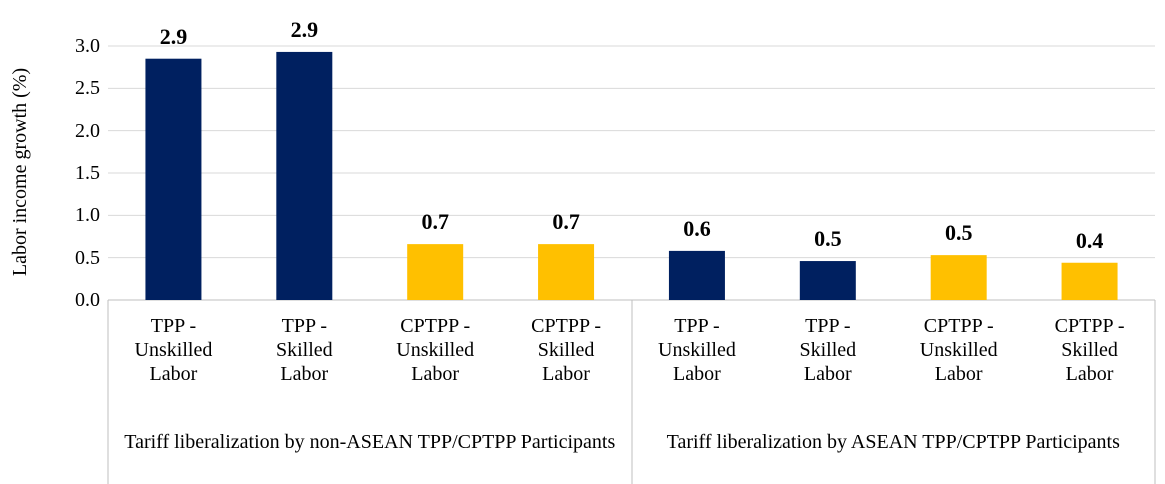 The image size is (1165, 484). What do you see at coordinates (87, 88) in the screenshot?
I see `y-tick-label: 2.5` at bounding box center [87, 88].